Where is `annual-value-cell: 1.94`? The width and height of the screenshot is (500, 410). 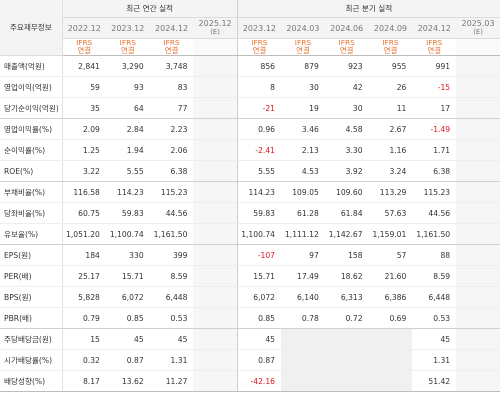
annual-value-cell: 1.94 is located at coordinates (127, 150).